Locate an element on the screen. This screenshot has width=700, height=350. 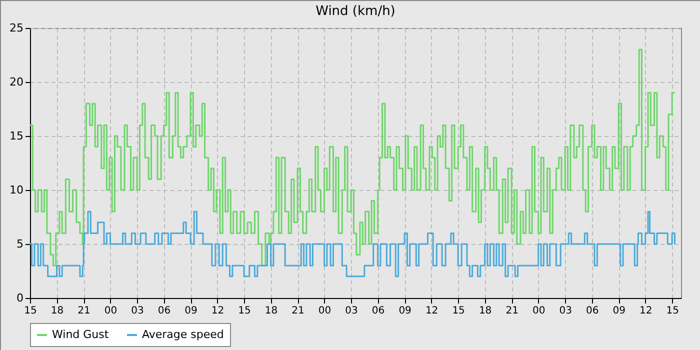
chart-title: Wind (km/h) is located at coordinates (356, 11).